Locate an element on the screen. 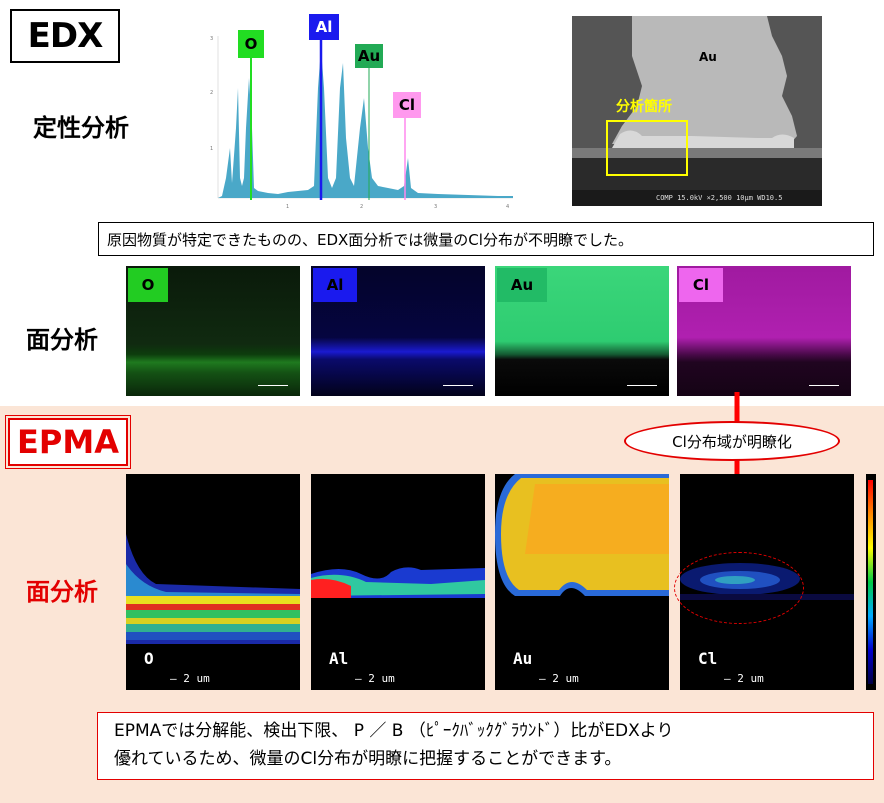 The width and height of the screenshot is (884, 803). epma-map-al: Al — 2 um is located at coordinates (398, 582).